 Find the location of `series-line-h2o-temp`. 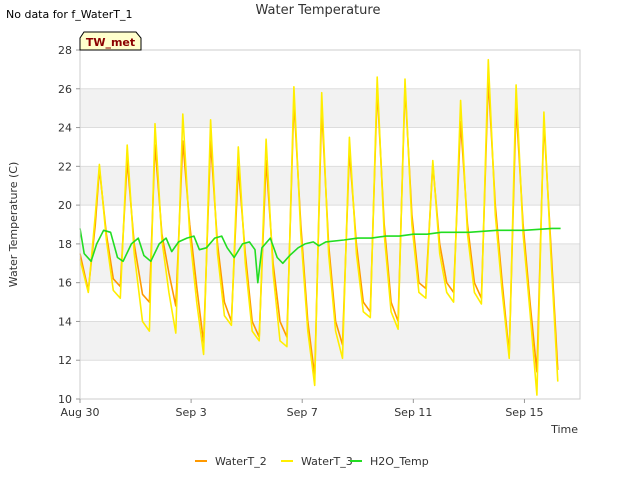

series-line-h2o-temp is located at coordinates (320, 255).